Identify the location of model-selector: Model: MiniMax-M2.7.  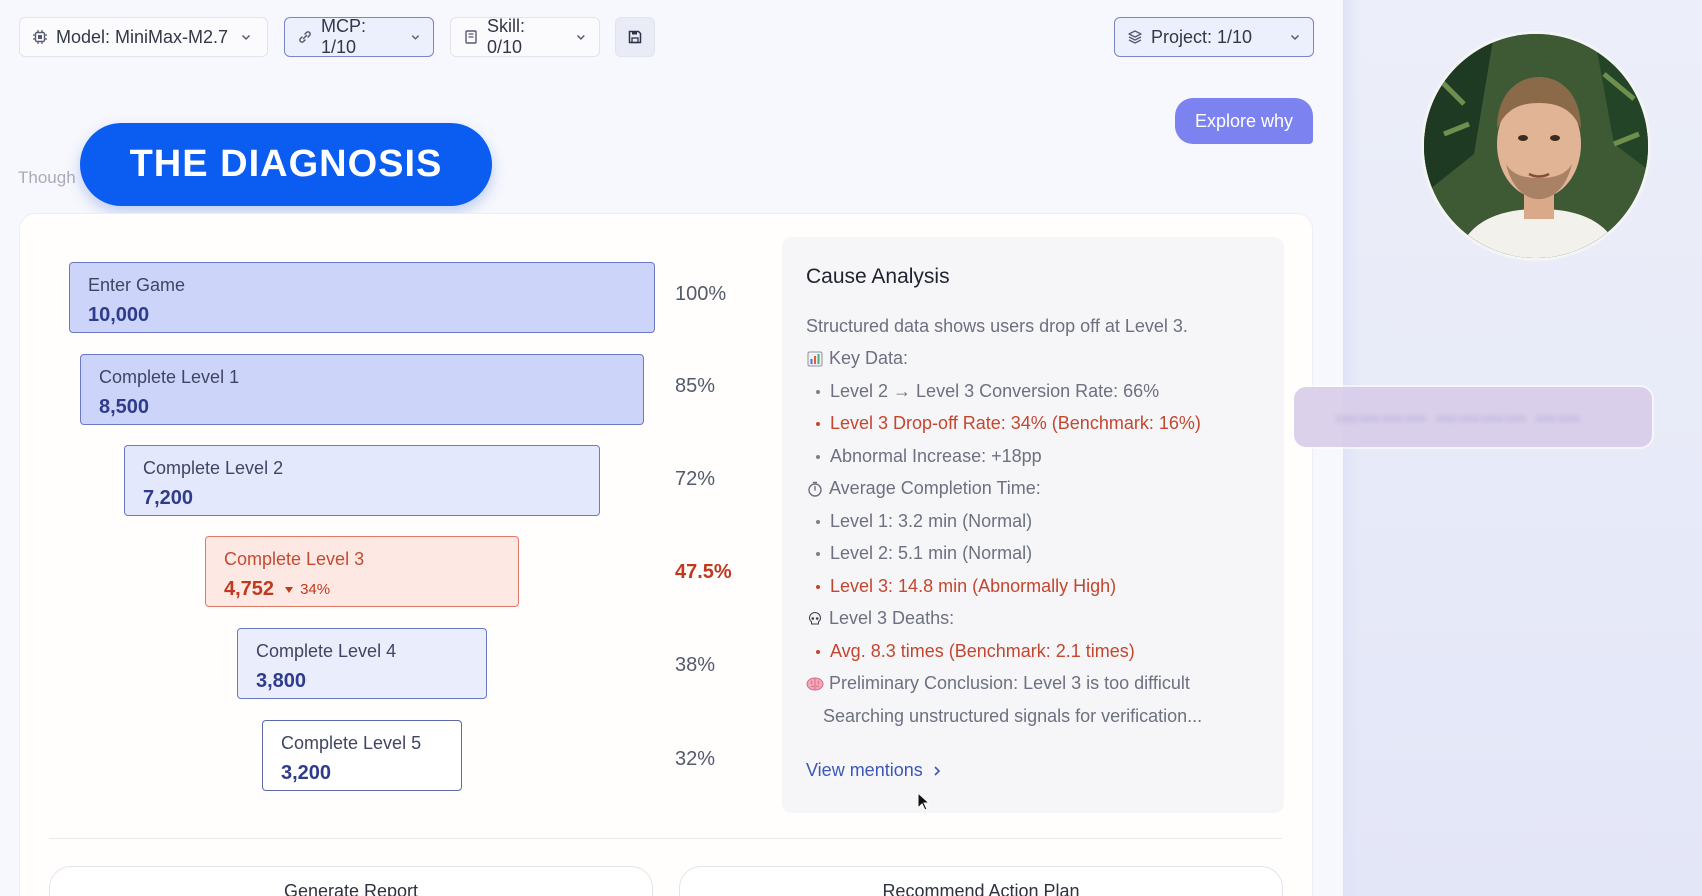
(143, 37).